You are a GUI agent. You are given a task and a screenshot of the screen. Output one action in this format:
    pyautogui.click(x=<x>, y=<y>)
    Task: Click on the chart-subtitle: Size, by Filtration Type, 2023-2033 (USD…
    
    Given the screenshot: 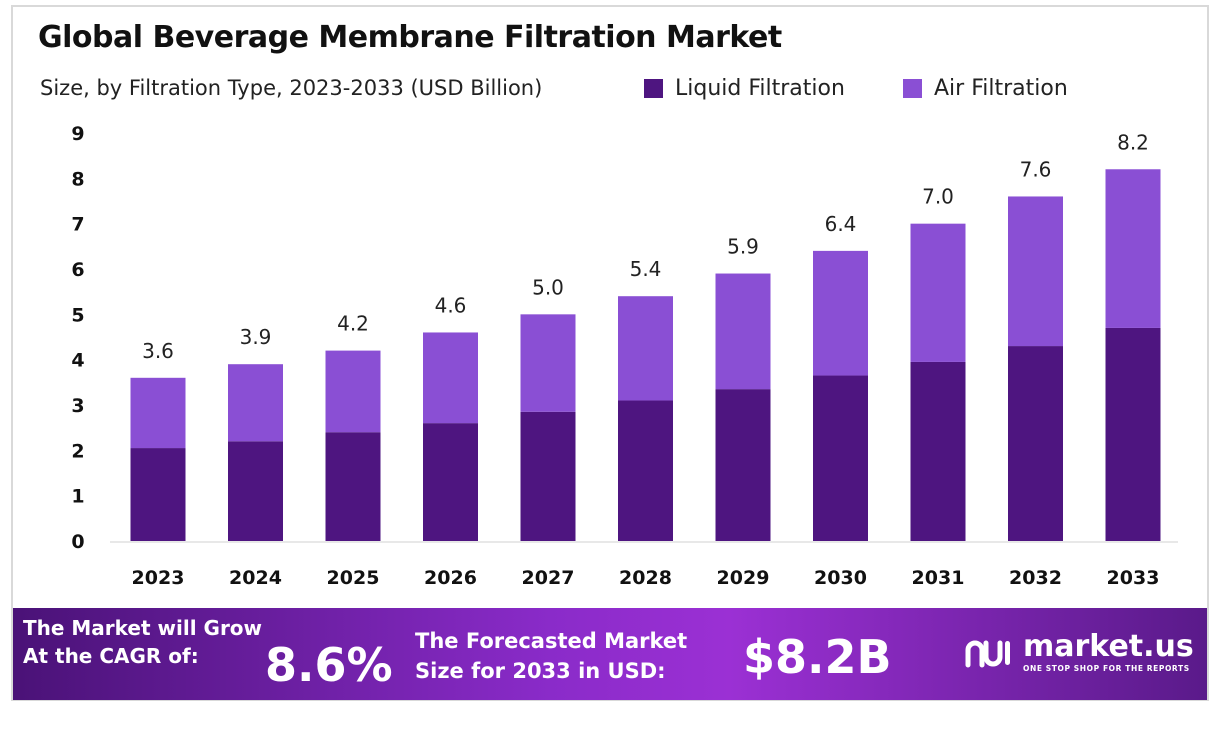 What is the action you would take?
    pyautogui.click(x=291, y=88)
    